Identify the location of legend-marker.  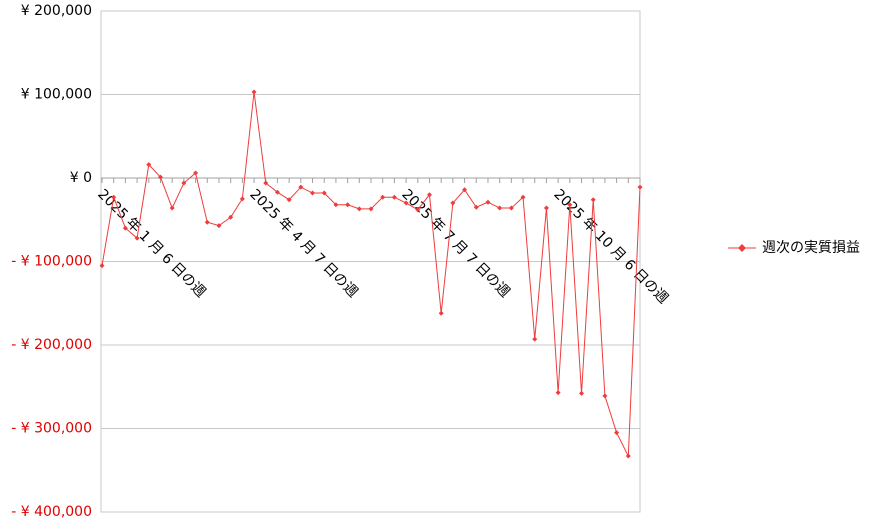
(742, 248).